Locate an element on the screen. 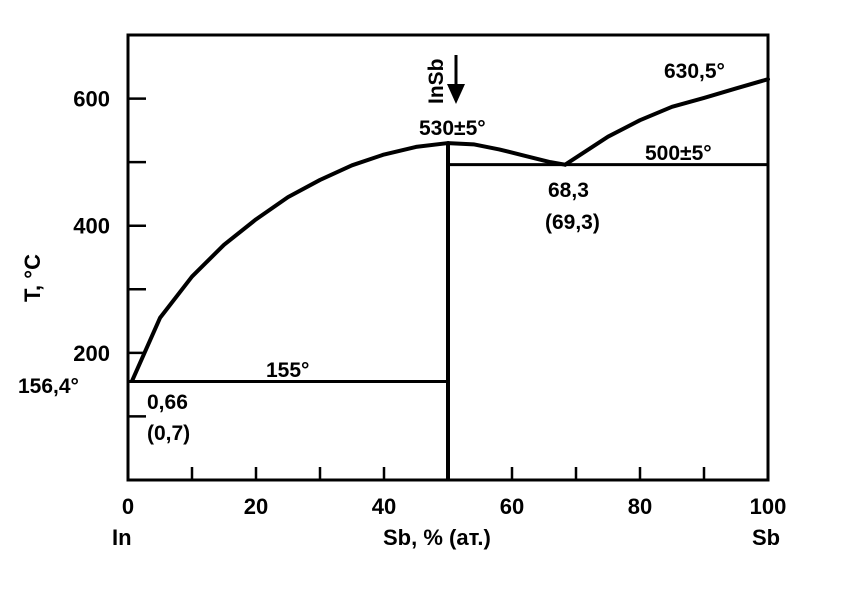 The image size is (842, 594). y-tick-label: 400 is located at coordinates (91, 226).